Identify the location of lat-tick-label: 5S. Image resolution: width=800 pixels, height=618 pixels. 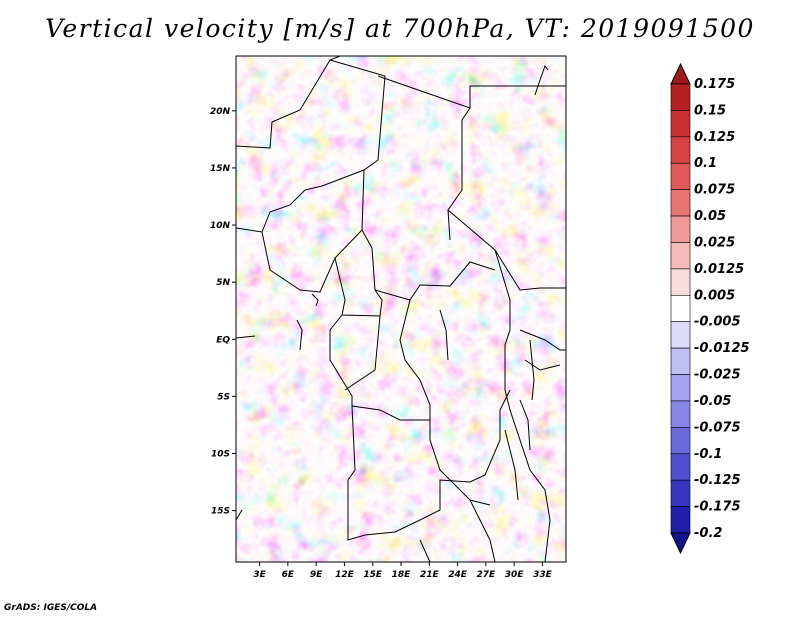
(223, 397).